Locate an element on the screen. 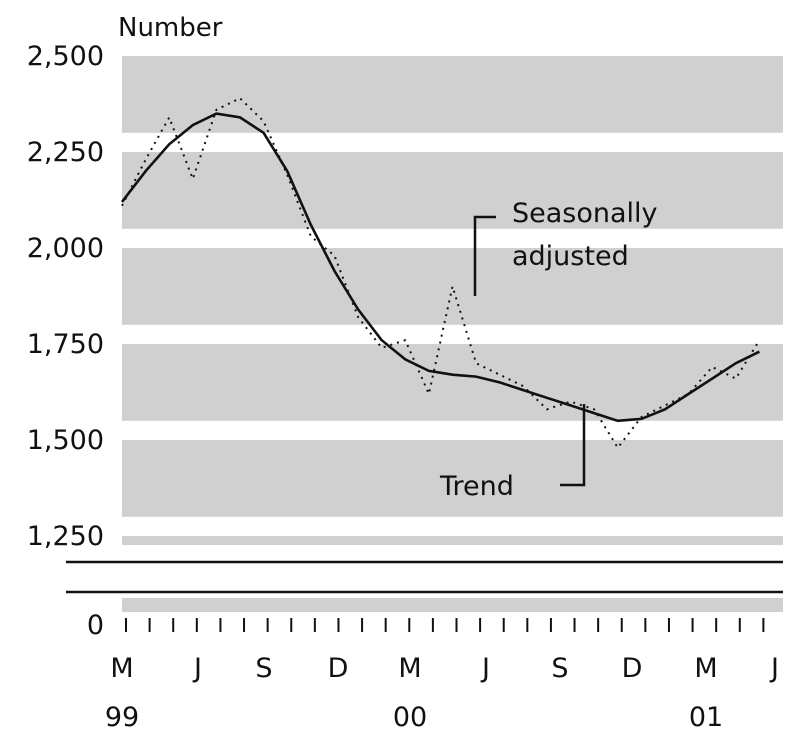 This screenshot has height=741, width=800. axis-break is located at coordinates (424, 577).